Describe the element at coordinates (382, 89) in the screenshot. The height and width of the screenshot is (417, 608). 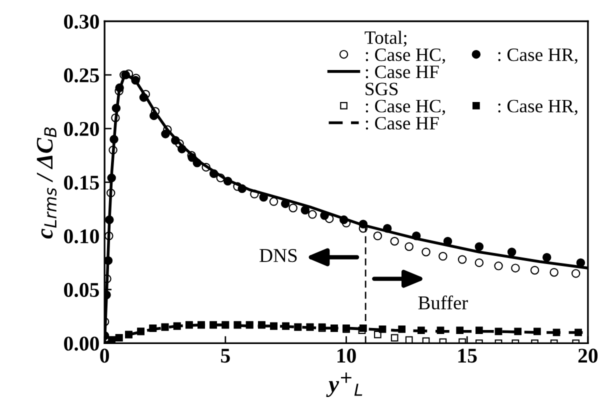
I see `annotation: SGS` at that location.